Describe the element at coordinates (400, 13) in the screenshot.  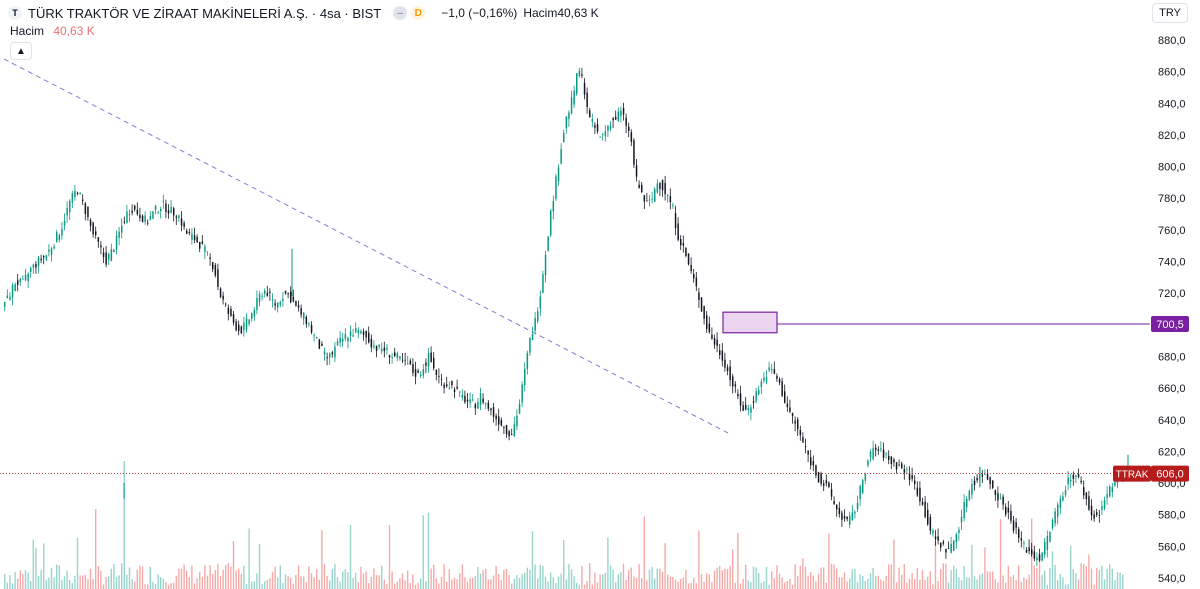
I see `market-status-icon: –` at that location.